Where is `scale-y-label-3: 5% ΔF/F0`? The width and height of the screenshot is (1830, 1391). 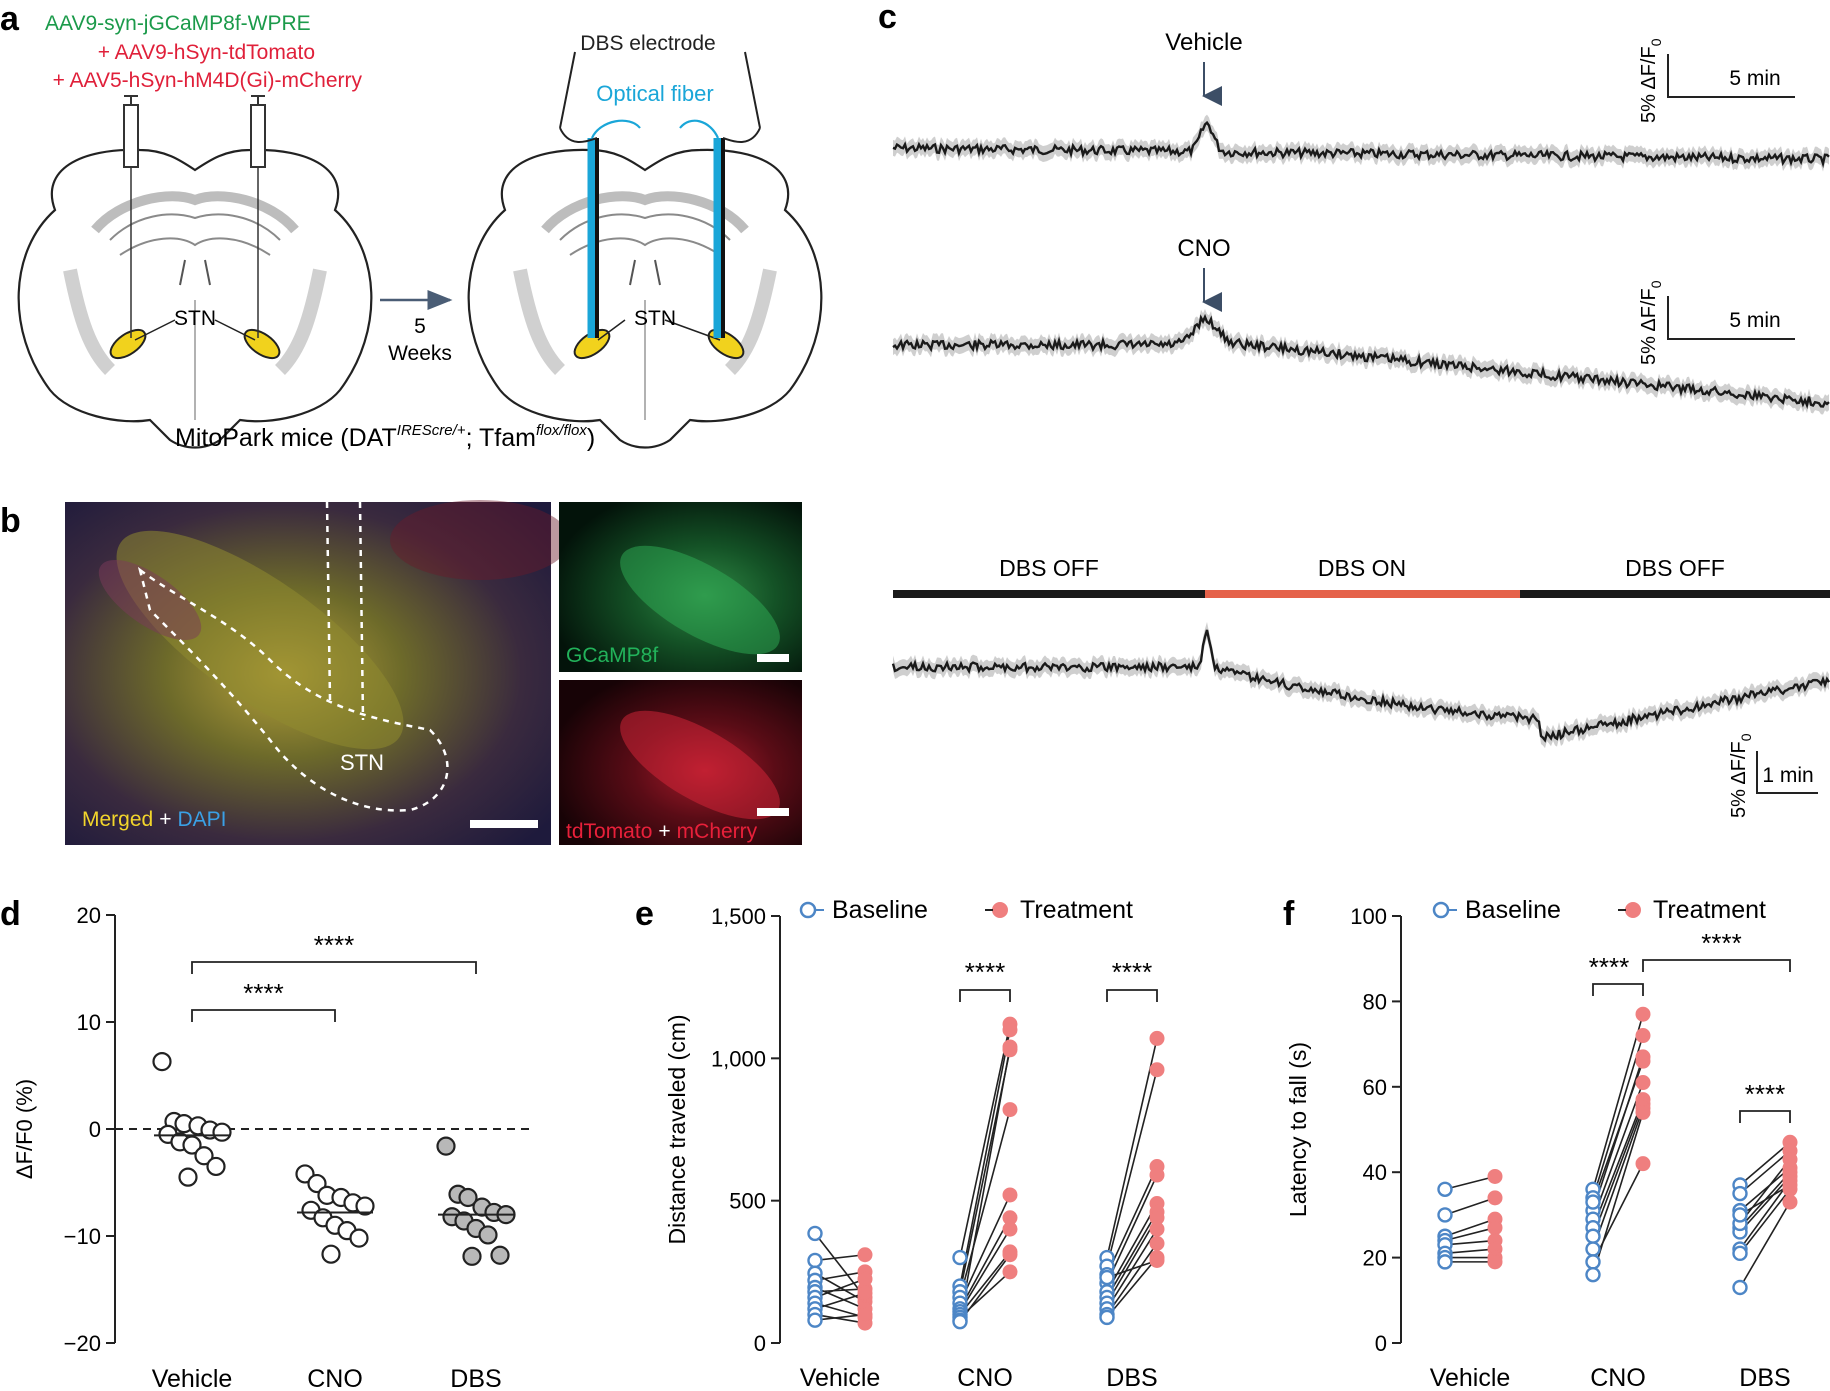
scale-y-label-3: 5% ΔF/F0 is located at coordinates (1741, 775).